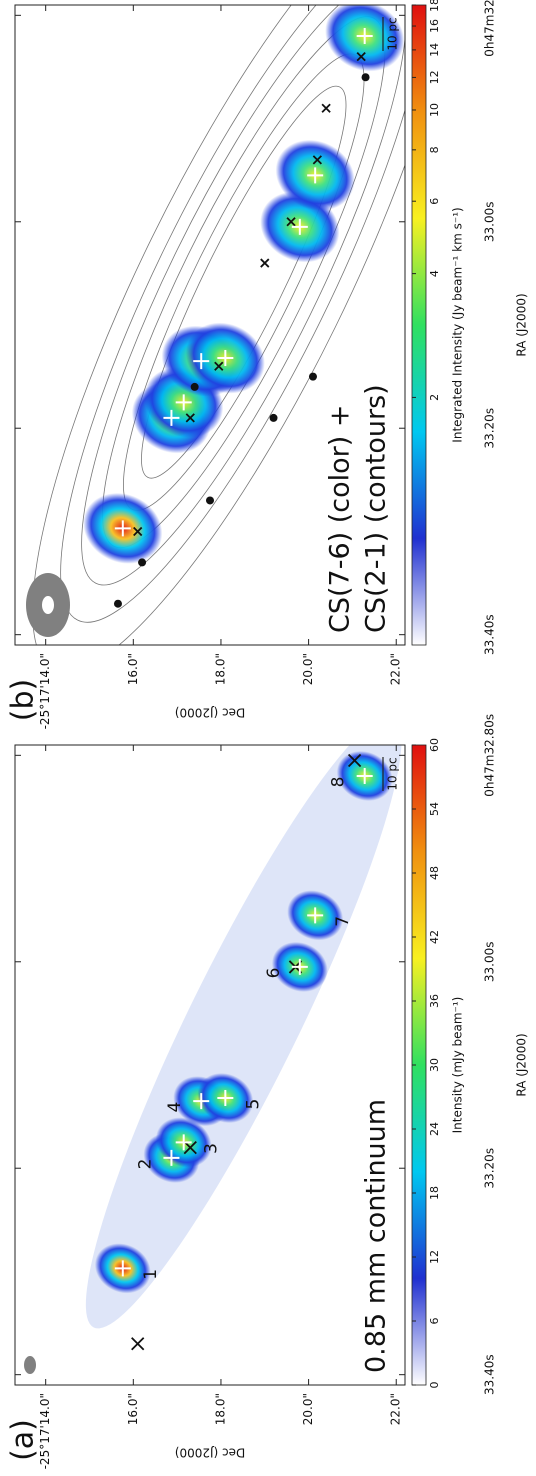 Image resolution: width=536 pixels, height=1476 pixels. I want to click on annotation: 0.85 mm continuum, so click(376, 1236).